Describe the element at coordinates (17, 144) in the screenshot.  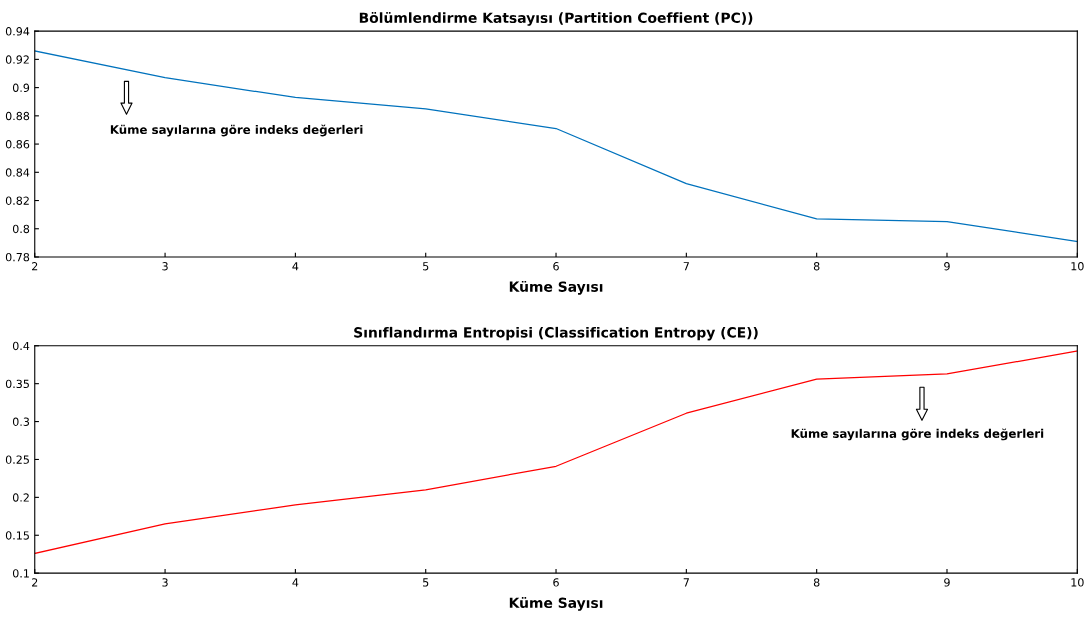
I see `y-tick-label: 0.86` at that location.